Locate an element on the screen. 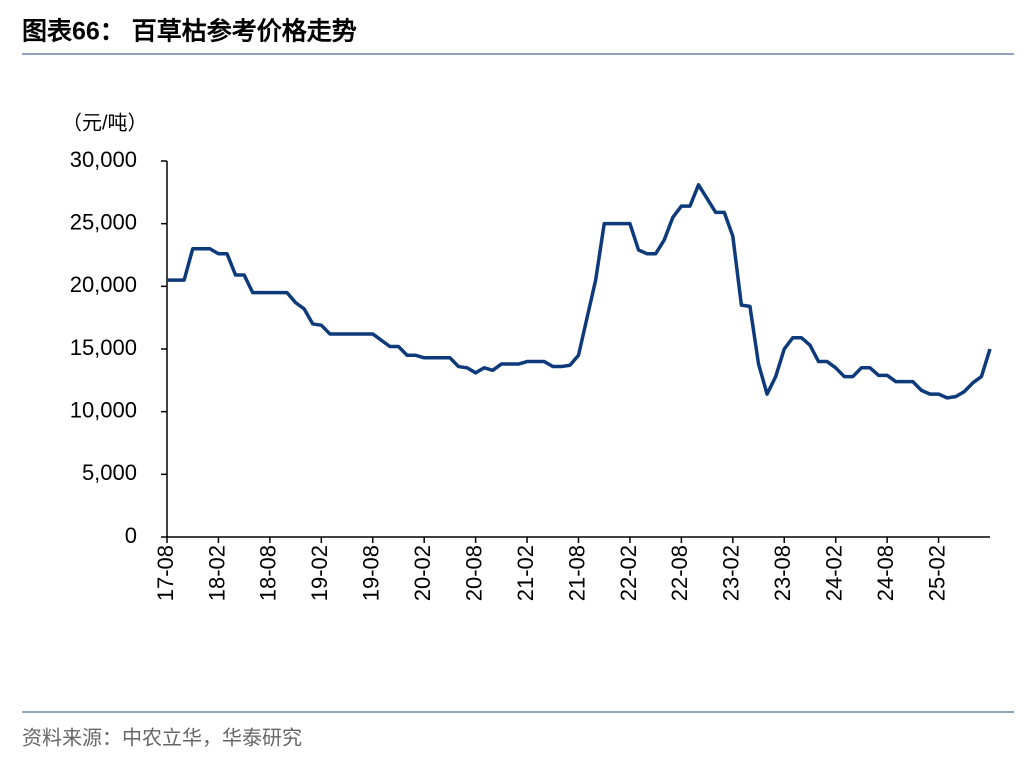 This screenshot has width=1036, height=764. source-note: 资料来源：中农立华，华泰研究 is located at coordinates (162, 737).